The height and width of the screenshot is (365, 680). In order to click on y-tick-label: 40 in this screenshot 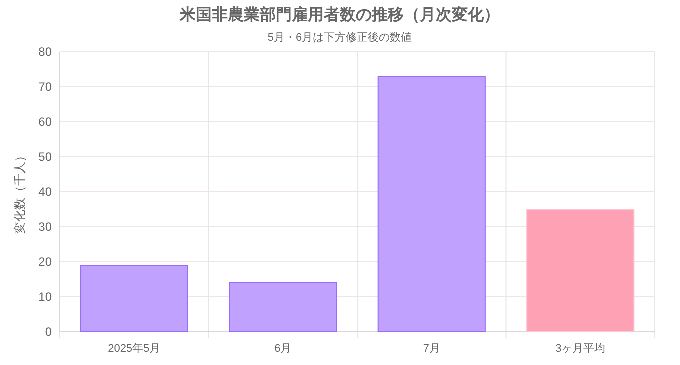, I will do `click(45, 192)`.